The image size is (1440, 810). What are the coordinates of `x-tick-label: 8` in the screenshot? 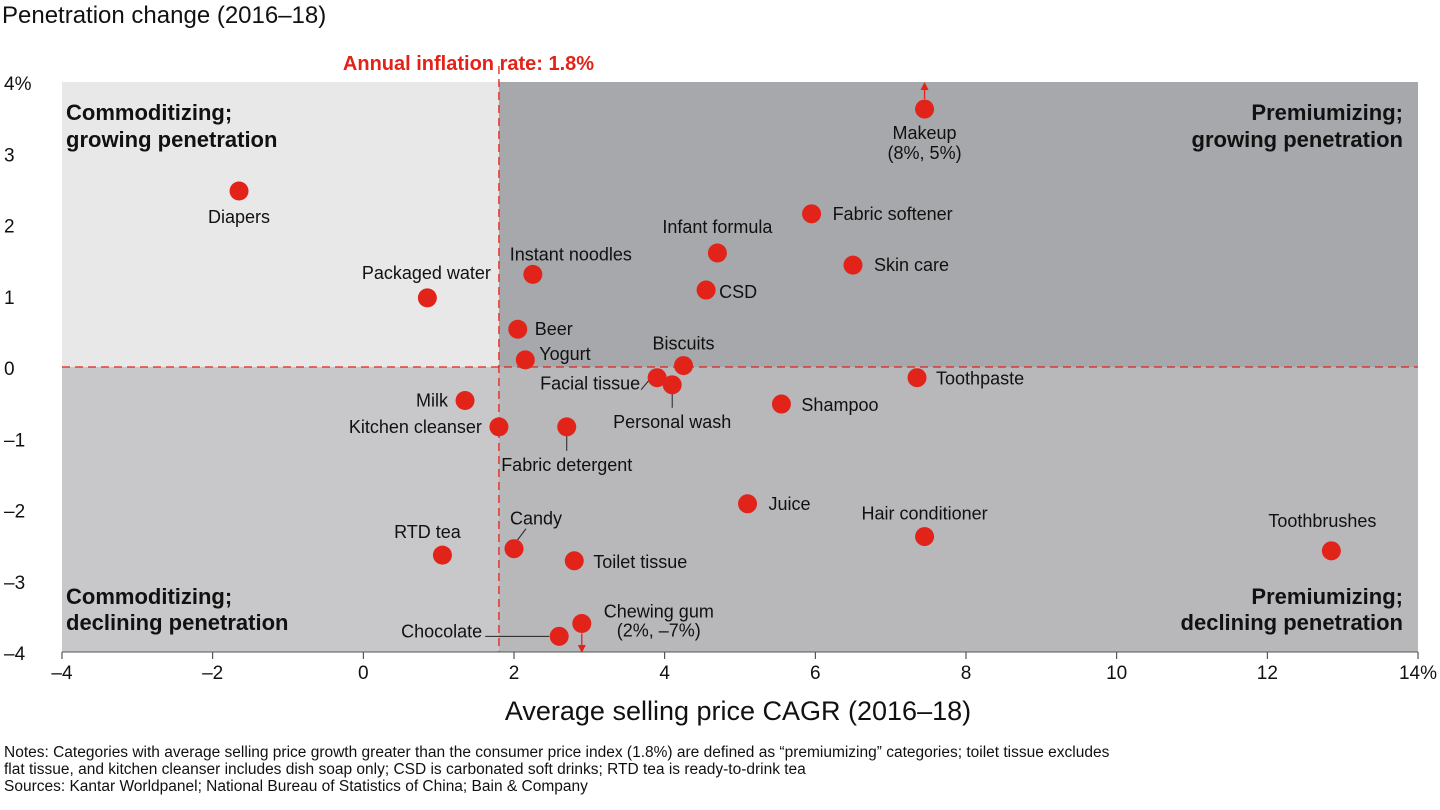 It's located at (966, 673).